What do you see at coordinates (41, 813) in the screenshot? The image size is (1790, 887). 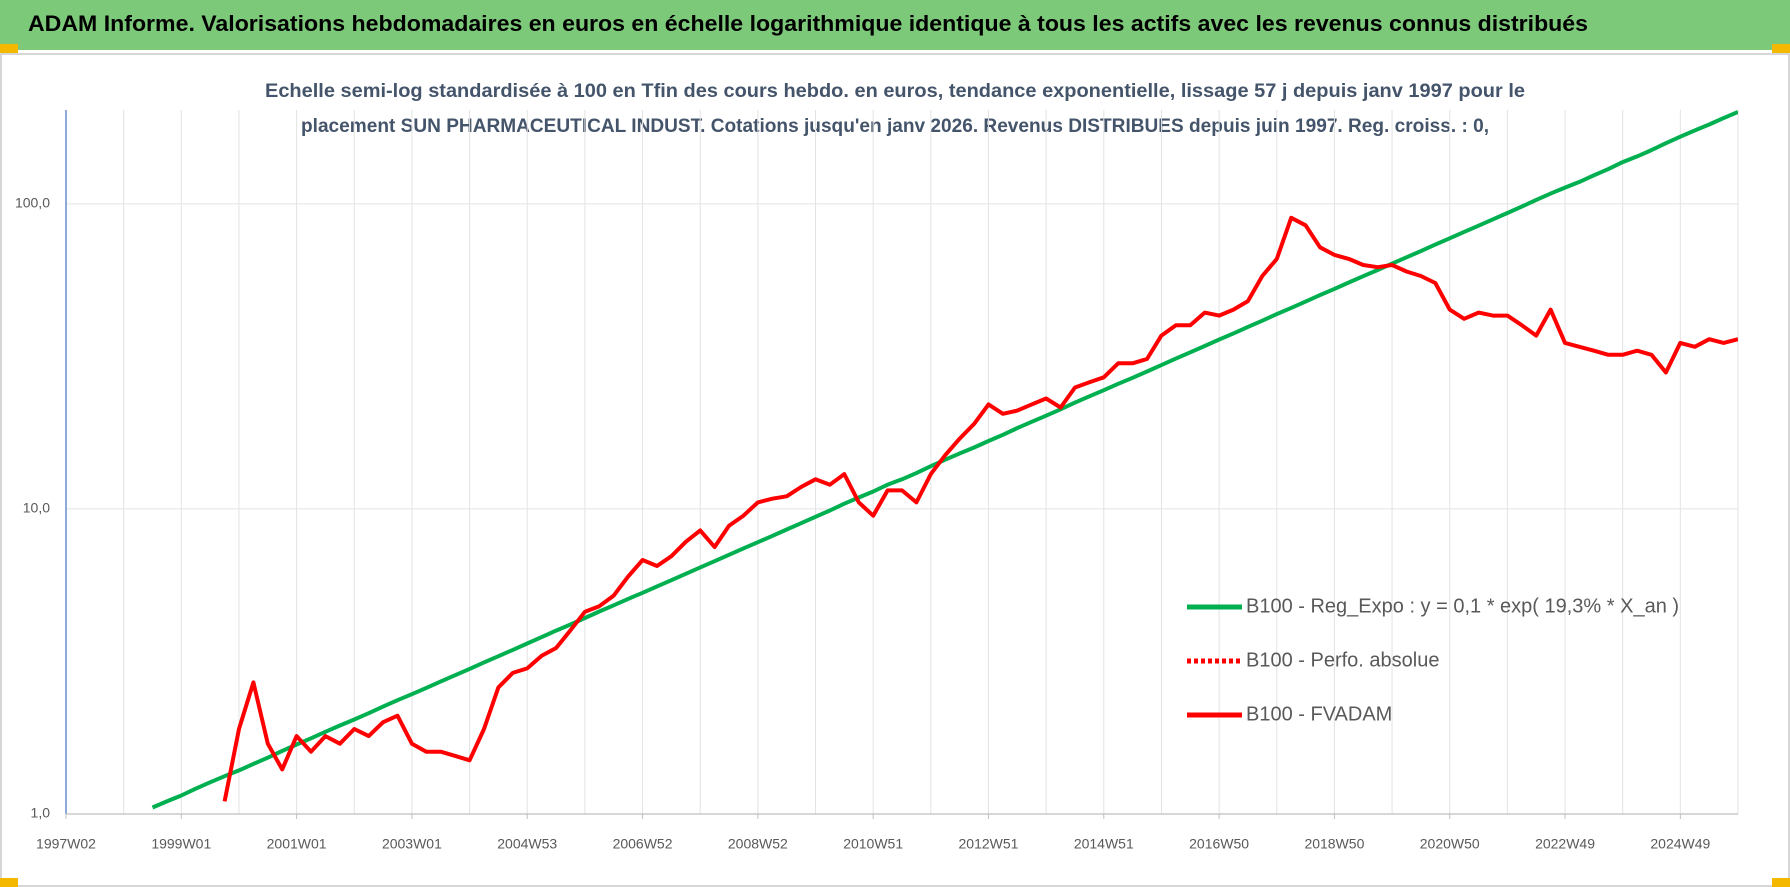 I see `y-tick-label: 1,0` at bounding box center [41, 813].